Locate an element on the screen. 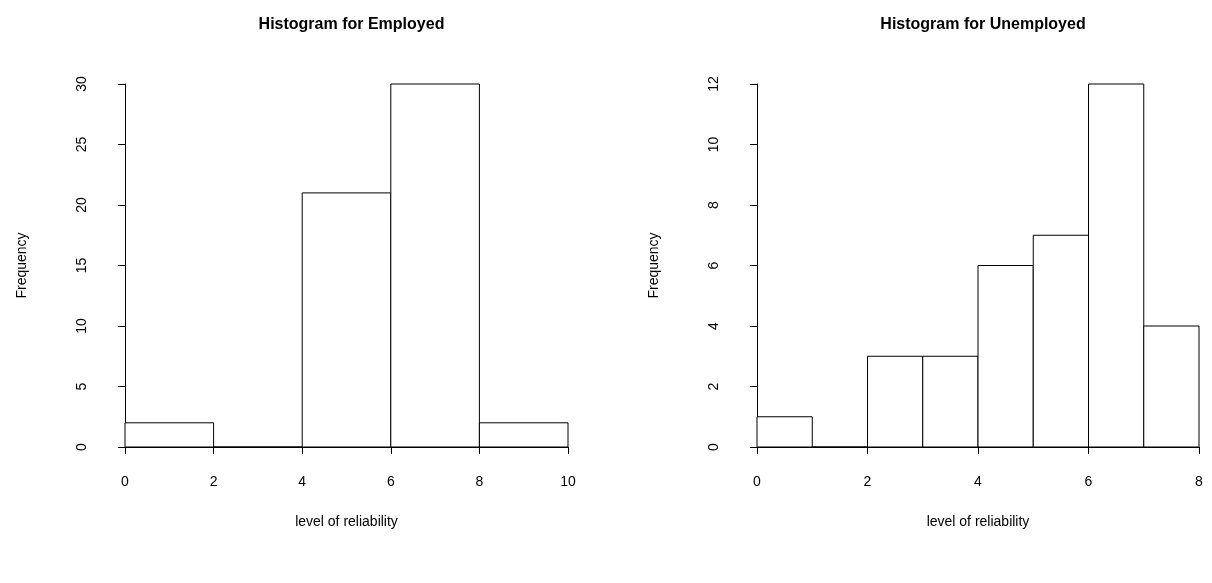  y-tick-label: 5 is located at coordinates (81, 386).